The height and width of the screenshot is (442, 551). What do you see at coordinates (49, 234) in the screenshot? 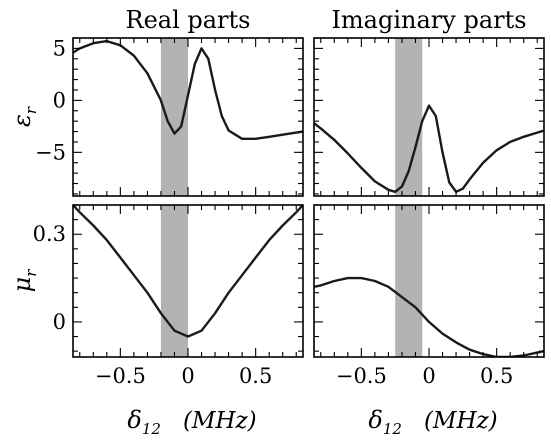
I see `y-tick-label: 0.3` at bounding box center [49, 234].